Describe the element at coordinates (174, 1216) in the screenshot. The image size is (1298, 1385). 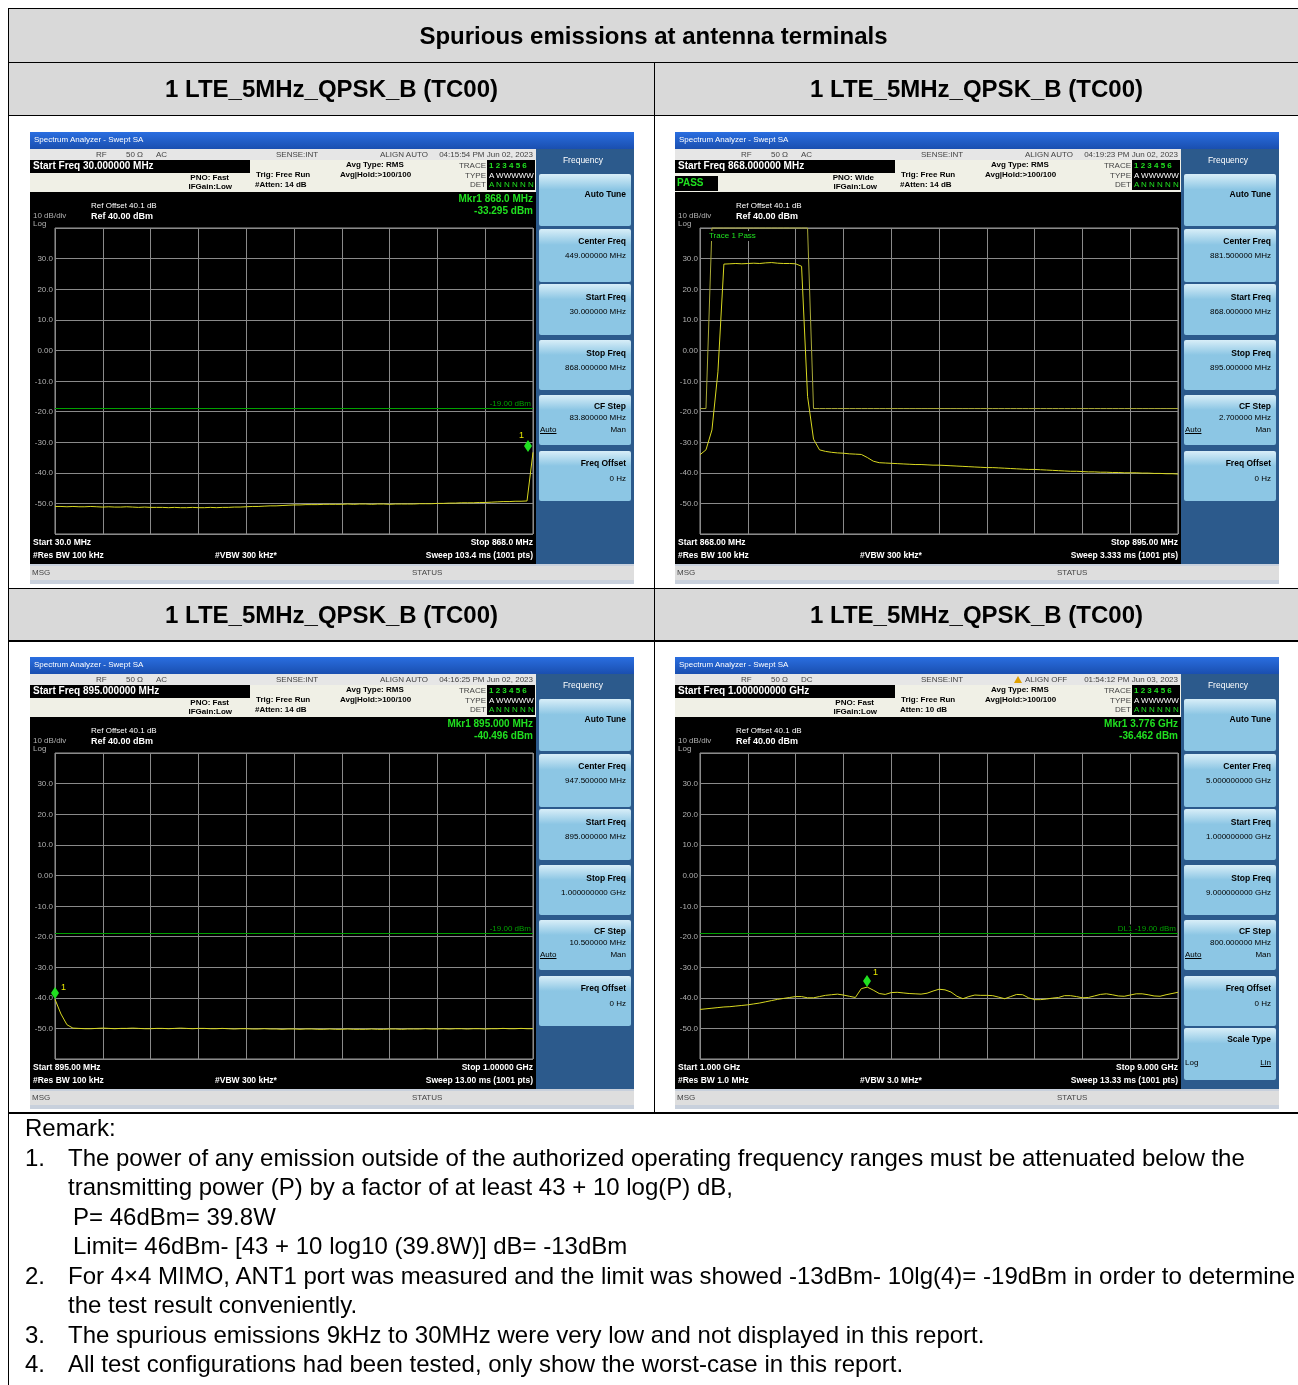
I see `text: P= 46dBm= 39.8W` at that location.